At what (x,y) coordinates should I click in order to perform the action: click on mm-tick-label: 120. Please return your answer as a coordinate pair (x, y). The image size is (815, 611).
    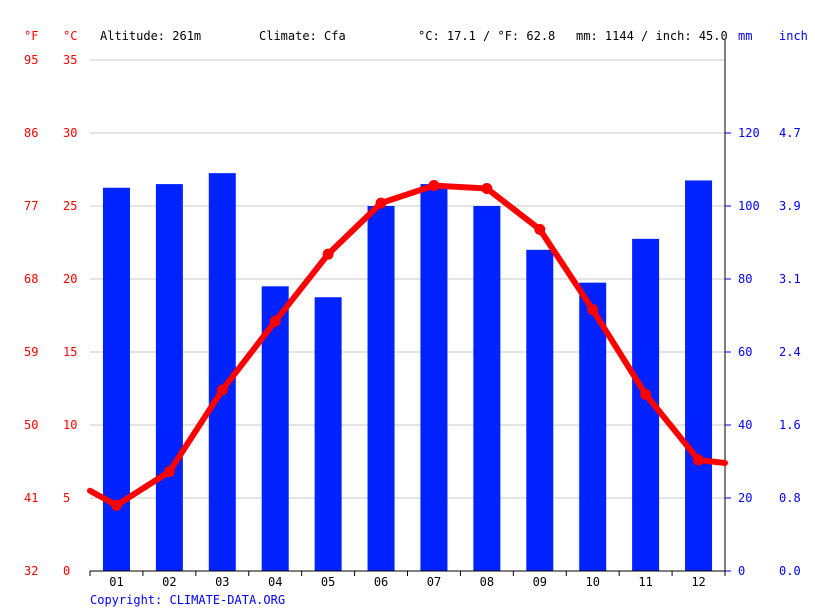
    Looking at the image, I should click on (749, 133).